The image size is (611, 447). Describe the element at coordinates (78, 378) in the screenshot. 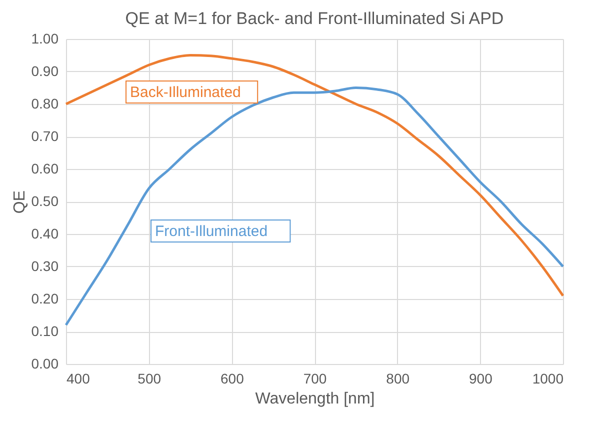

I see `x-tick-label: 400` at that location.